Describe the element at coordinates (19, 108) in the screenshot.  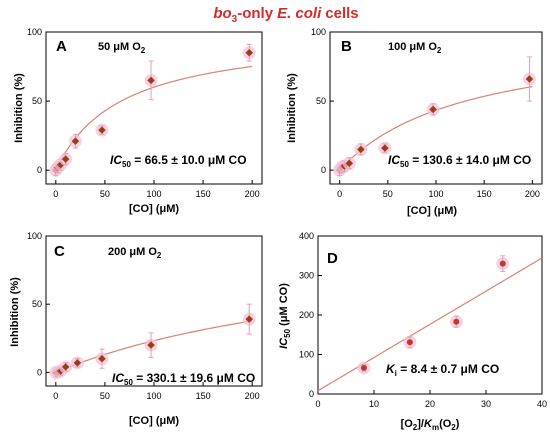
I see `panel-a-ylabel: Inhibition (%)` at that location.